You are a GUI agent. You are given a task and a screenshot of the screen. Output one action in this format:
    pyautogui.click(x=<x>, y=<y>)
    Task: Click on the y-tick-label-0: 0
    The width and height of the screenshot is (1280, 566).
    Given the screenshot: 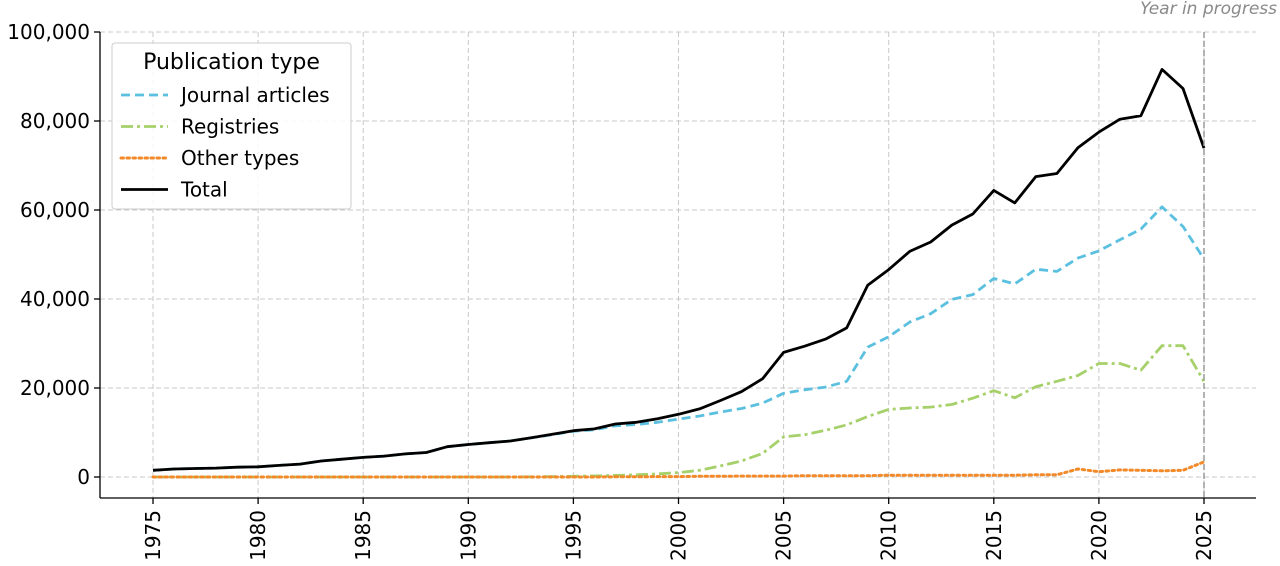 What is the action you would take?
    pyautogui.click(x=83, y=477)
    